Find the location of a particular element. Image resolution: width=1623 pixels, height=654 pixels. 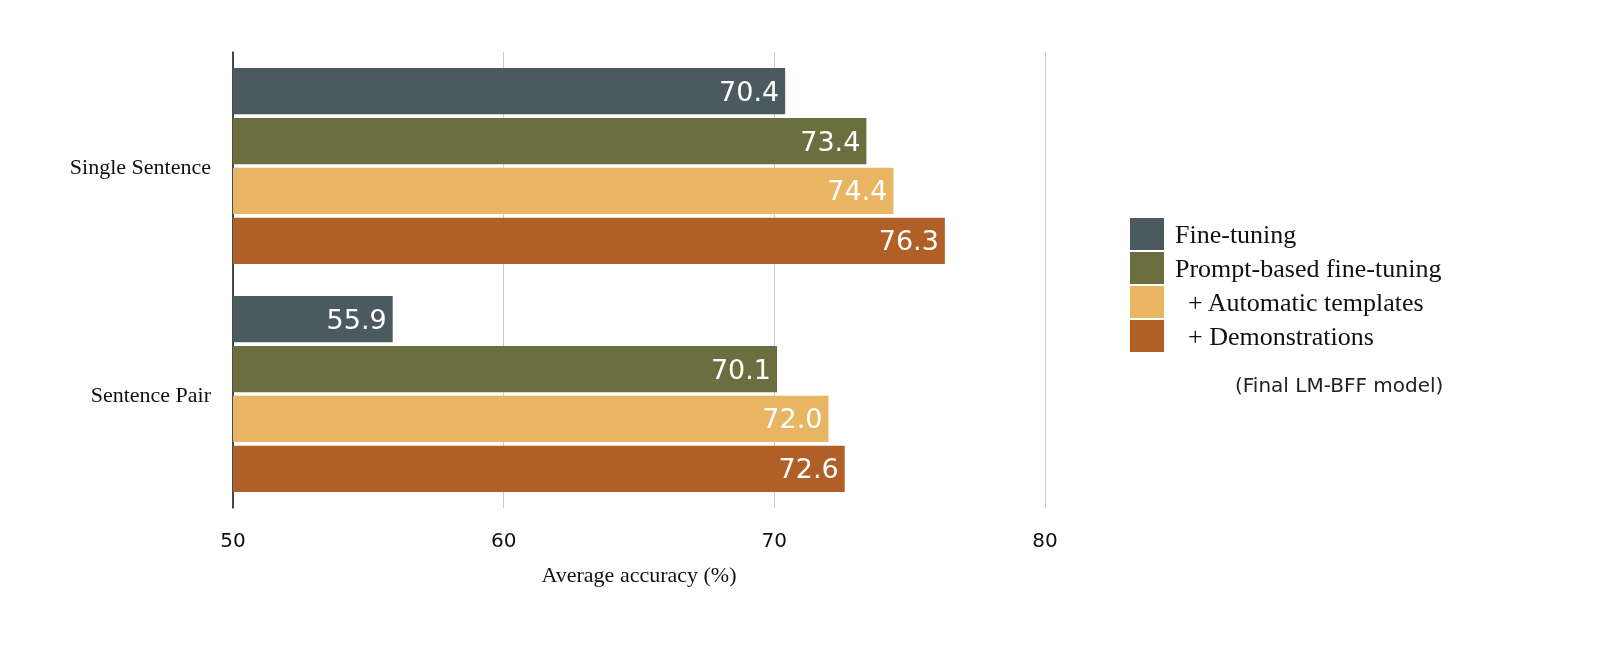

data-label: 76.3 is located at coordinates (908, 241).